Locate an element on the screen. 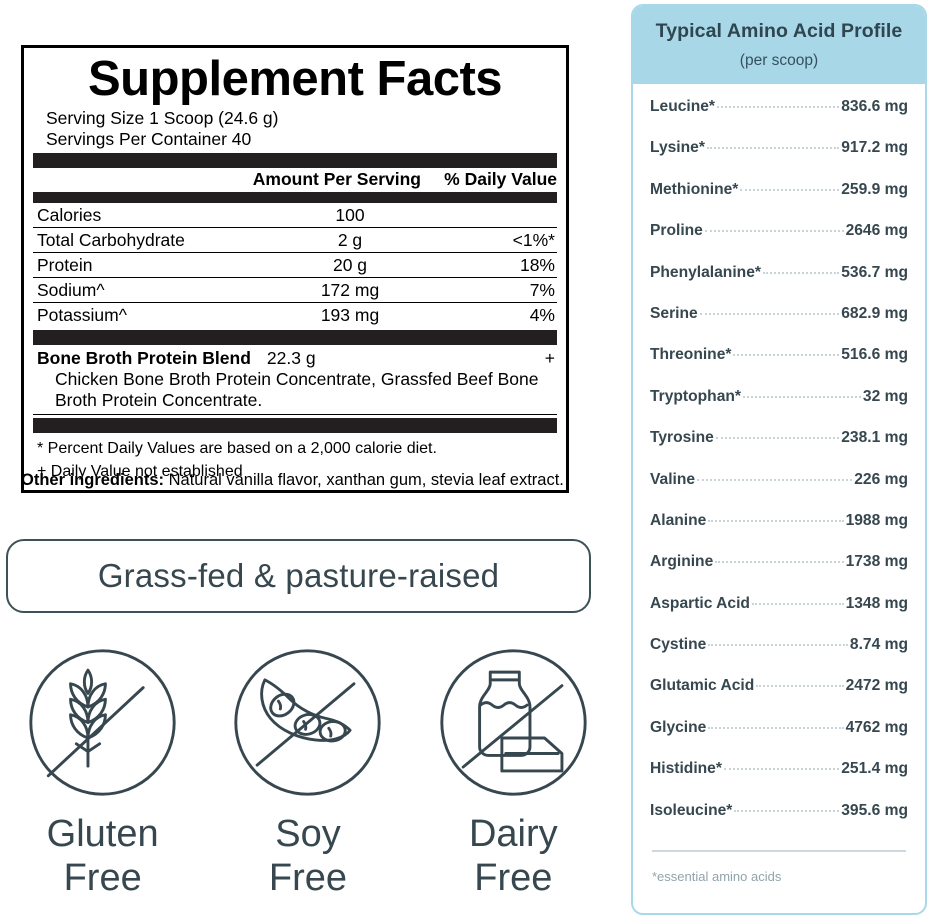  free-from-line1: Soy is located at coordinates (308, 834).